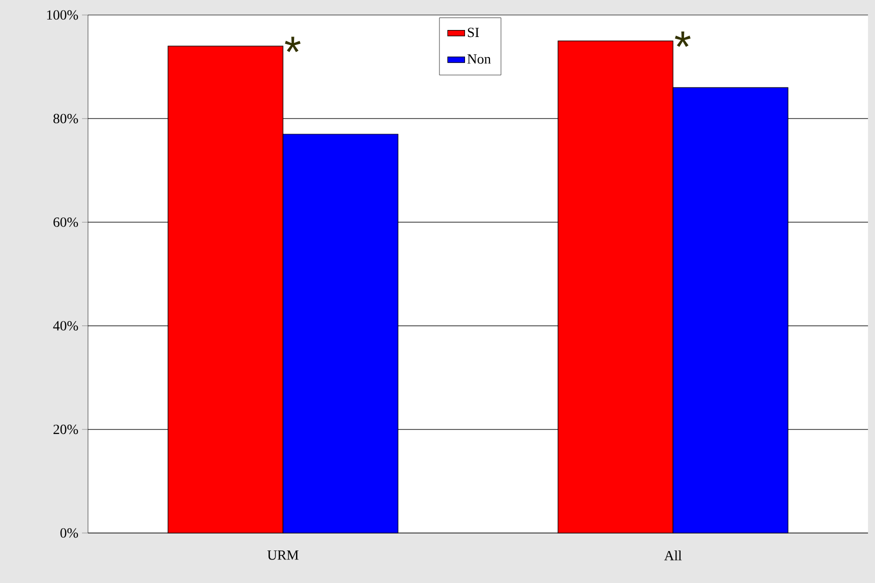 This screenshot has height=583, width=875. Describe the element at coordinates (673, 555) in the screenshot. I see `x-tick-label: All` at that location.